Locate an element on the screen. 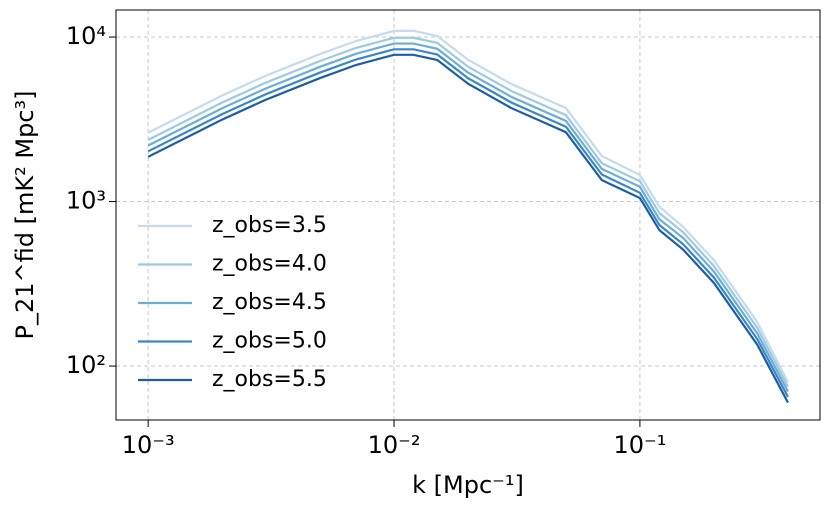 This screenshot has height=512, width=831. y-tick-label: 10³ is located at coordinates (86, 201).